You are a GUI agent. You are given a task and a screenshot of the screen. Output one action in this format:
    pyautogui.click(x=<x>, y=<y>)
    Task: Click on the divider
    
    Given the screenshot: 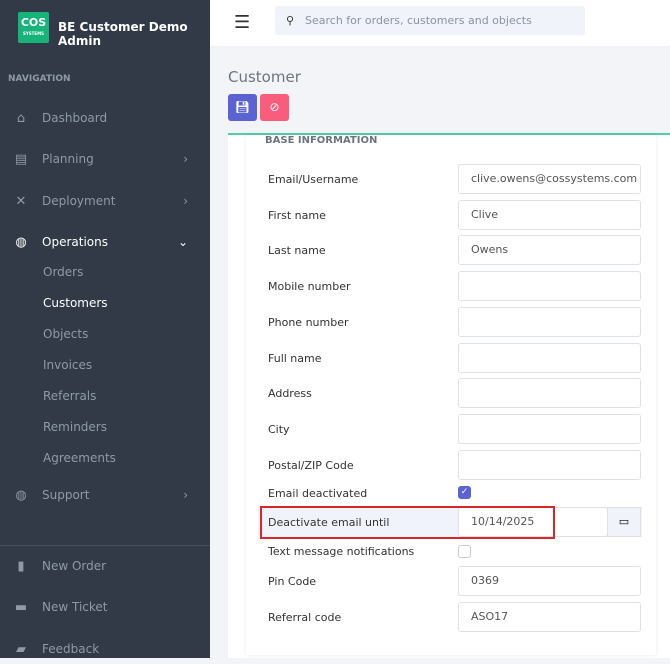 What is the action you would take?
    pyautogui.click(x=105, y=545)
    